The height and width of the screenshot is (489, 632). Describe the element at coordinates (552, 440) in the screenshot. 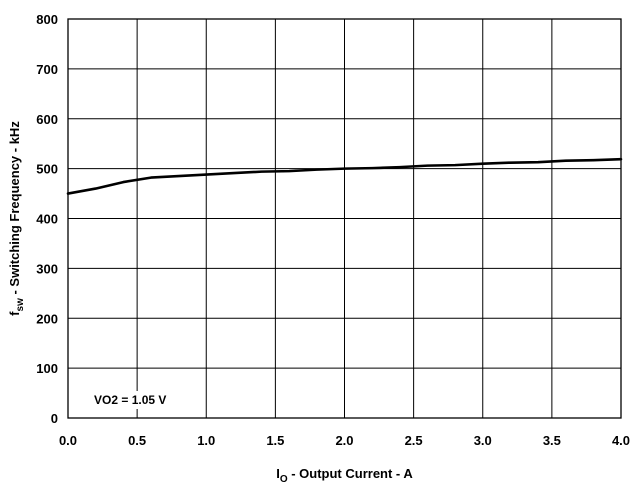

I see `x-tick-label: 3.5` at that location.